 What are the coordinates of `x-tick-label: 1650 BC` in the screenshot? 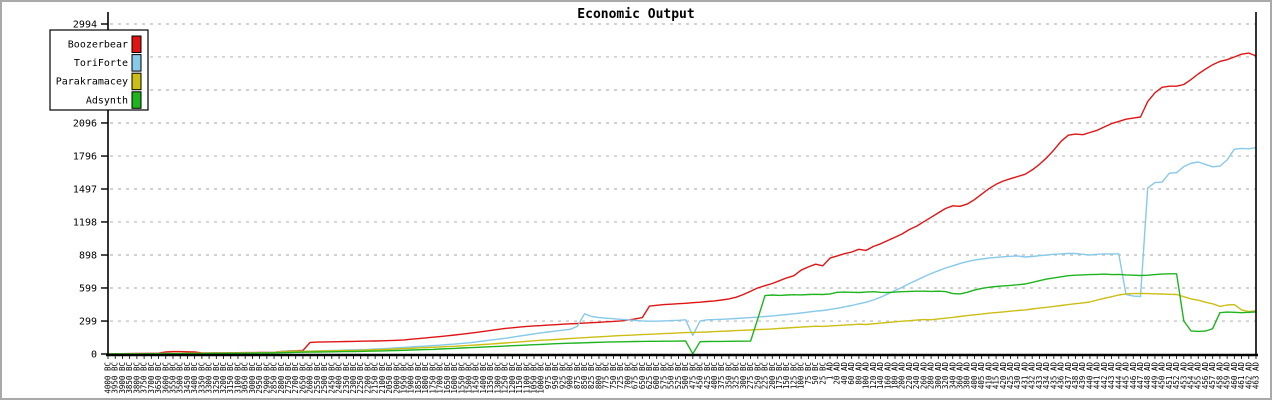 It's located at (447, 378).